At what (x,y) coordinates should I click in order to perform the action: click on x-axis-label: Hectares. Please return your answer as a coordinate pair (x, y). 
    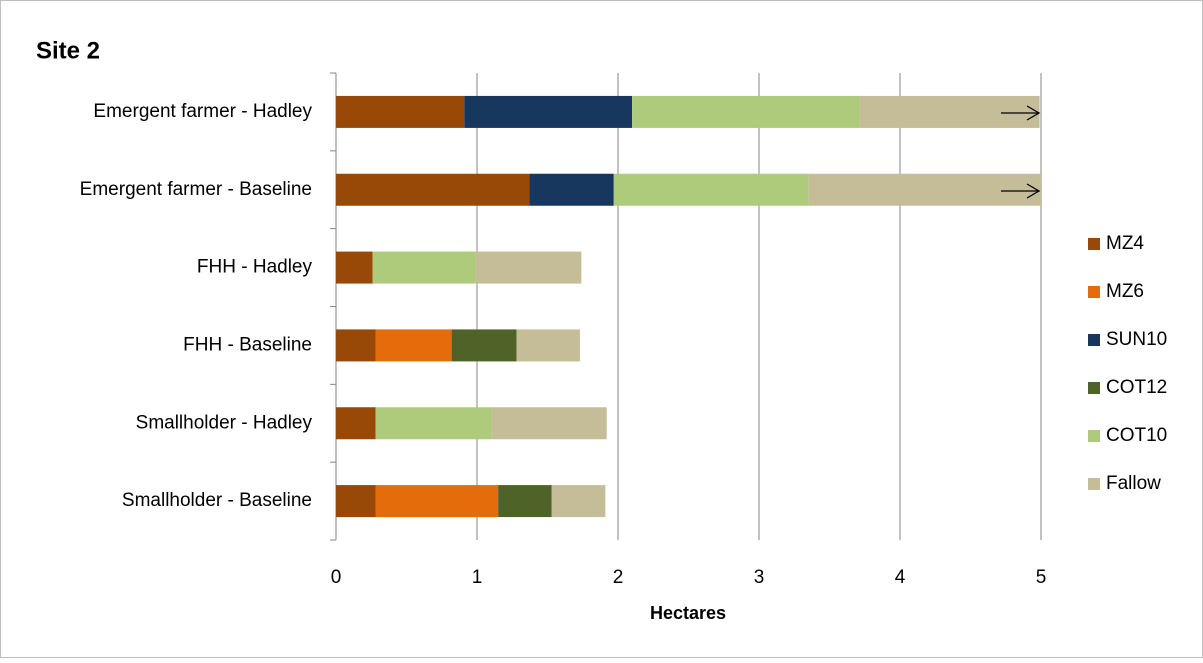
    Looking at the image, I should click on (688, 613).